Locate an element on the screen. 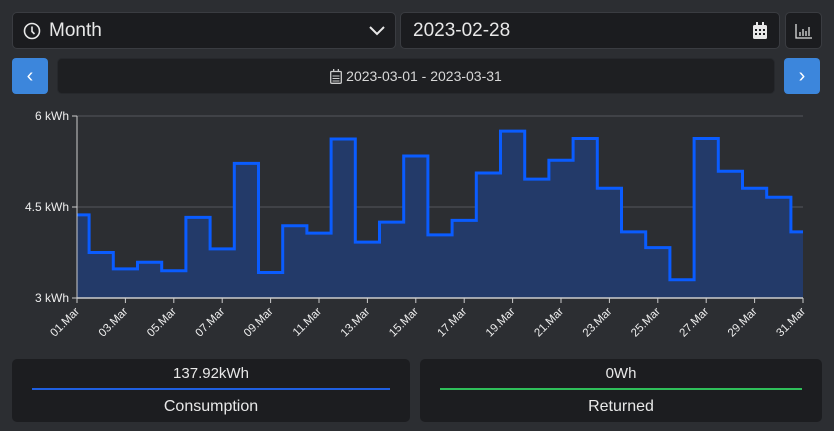 The height and width of the screenshot is (431, 834). previous-period-button: ‹ is located at coordinates (30, 76).